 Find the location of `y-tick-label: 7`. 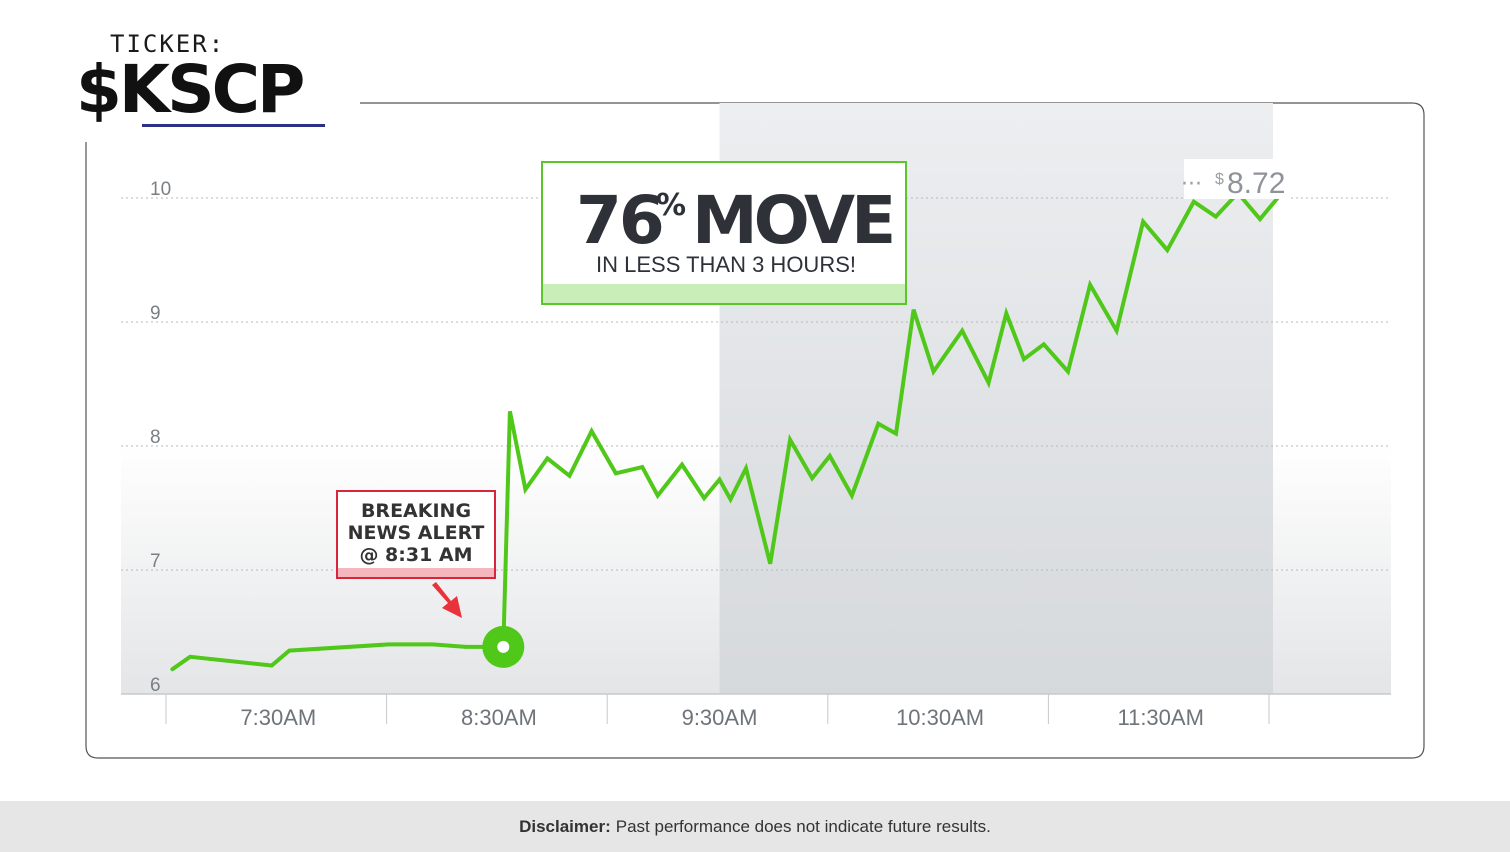

y-tick-label: 7 is located at coordinates (155, 561).